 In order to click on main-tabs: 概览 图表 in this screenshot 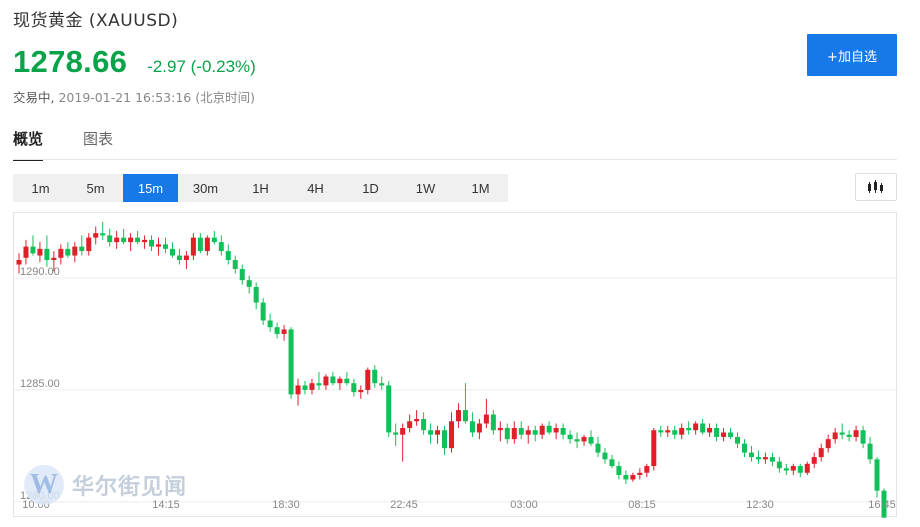, I will do `click(83, 144)`.